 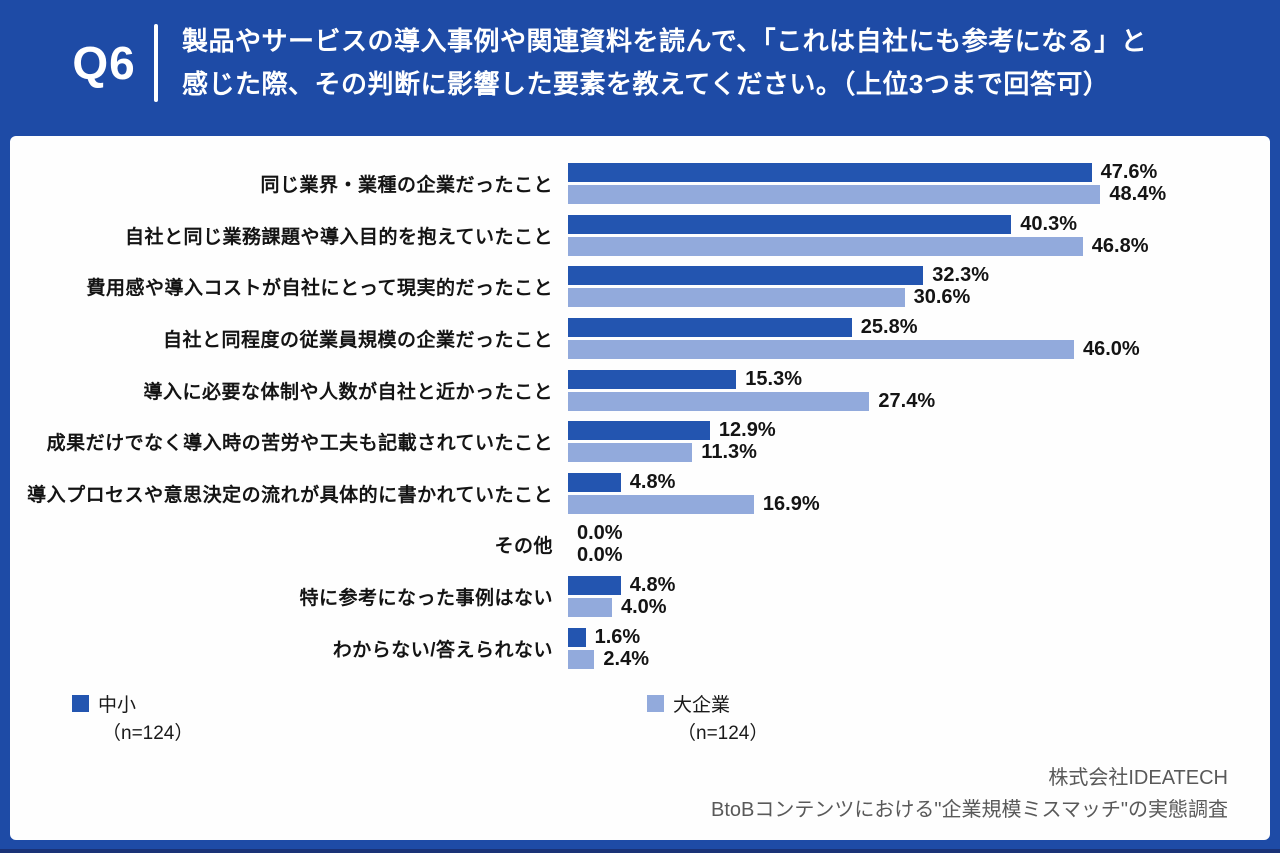 What do you see at coordinates (791, 503) in the screenshot?
I see `value-label: 16.9%` at bounding box center [791, 503].